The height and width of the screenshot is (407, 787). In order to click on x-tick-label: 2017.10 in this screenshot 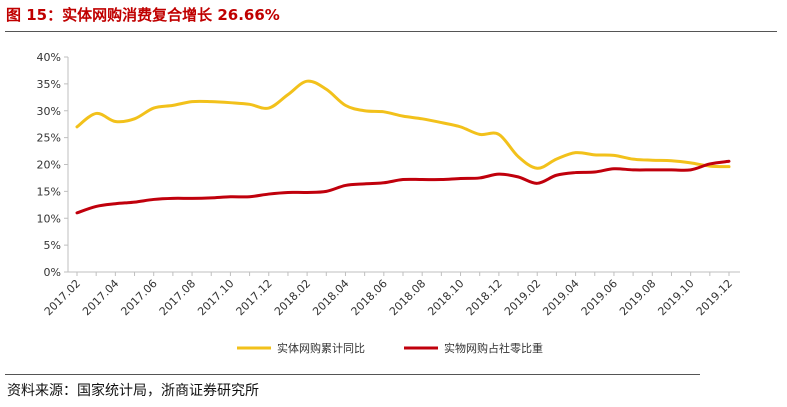, I will do `click(215, 297)`.